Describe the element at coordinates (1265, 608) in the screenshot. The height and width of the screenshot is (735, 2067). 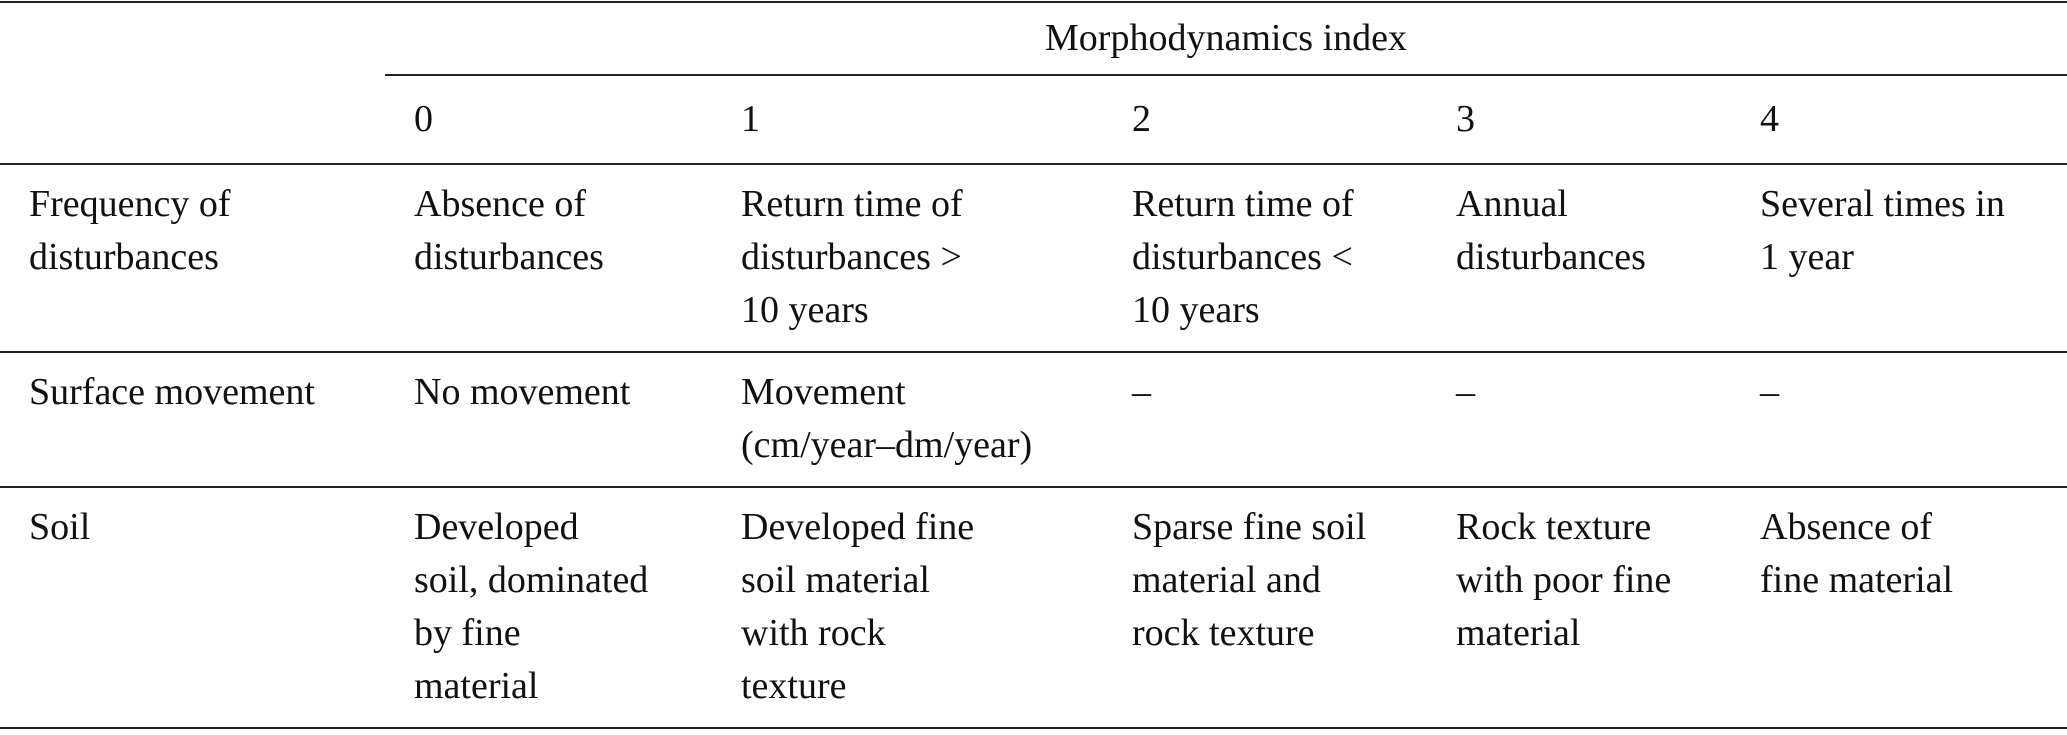
I see `table-cell: Sparse fine soil material and rock texture` at that location.